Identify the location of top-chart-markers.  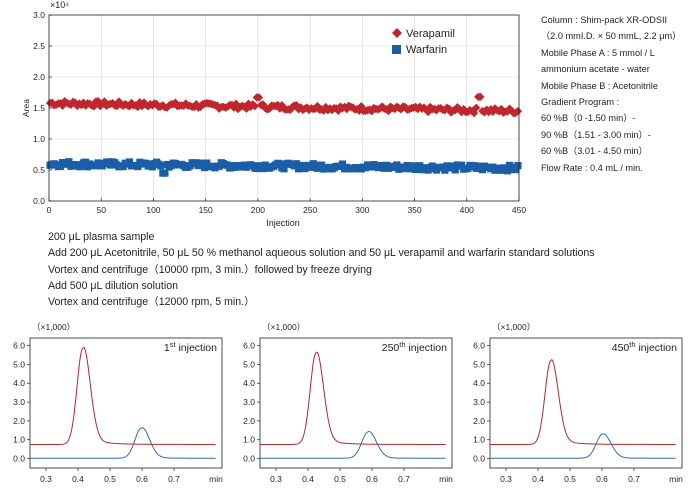
(284, 134).